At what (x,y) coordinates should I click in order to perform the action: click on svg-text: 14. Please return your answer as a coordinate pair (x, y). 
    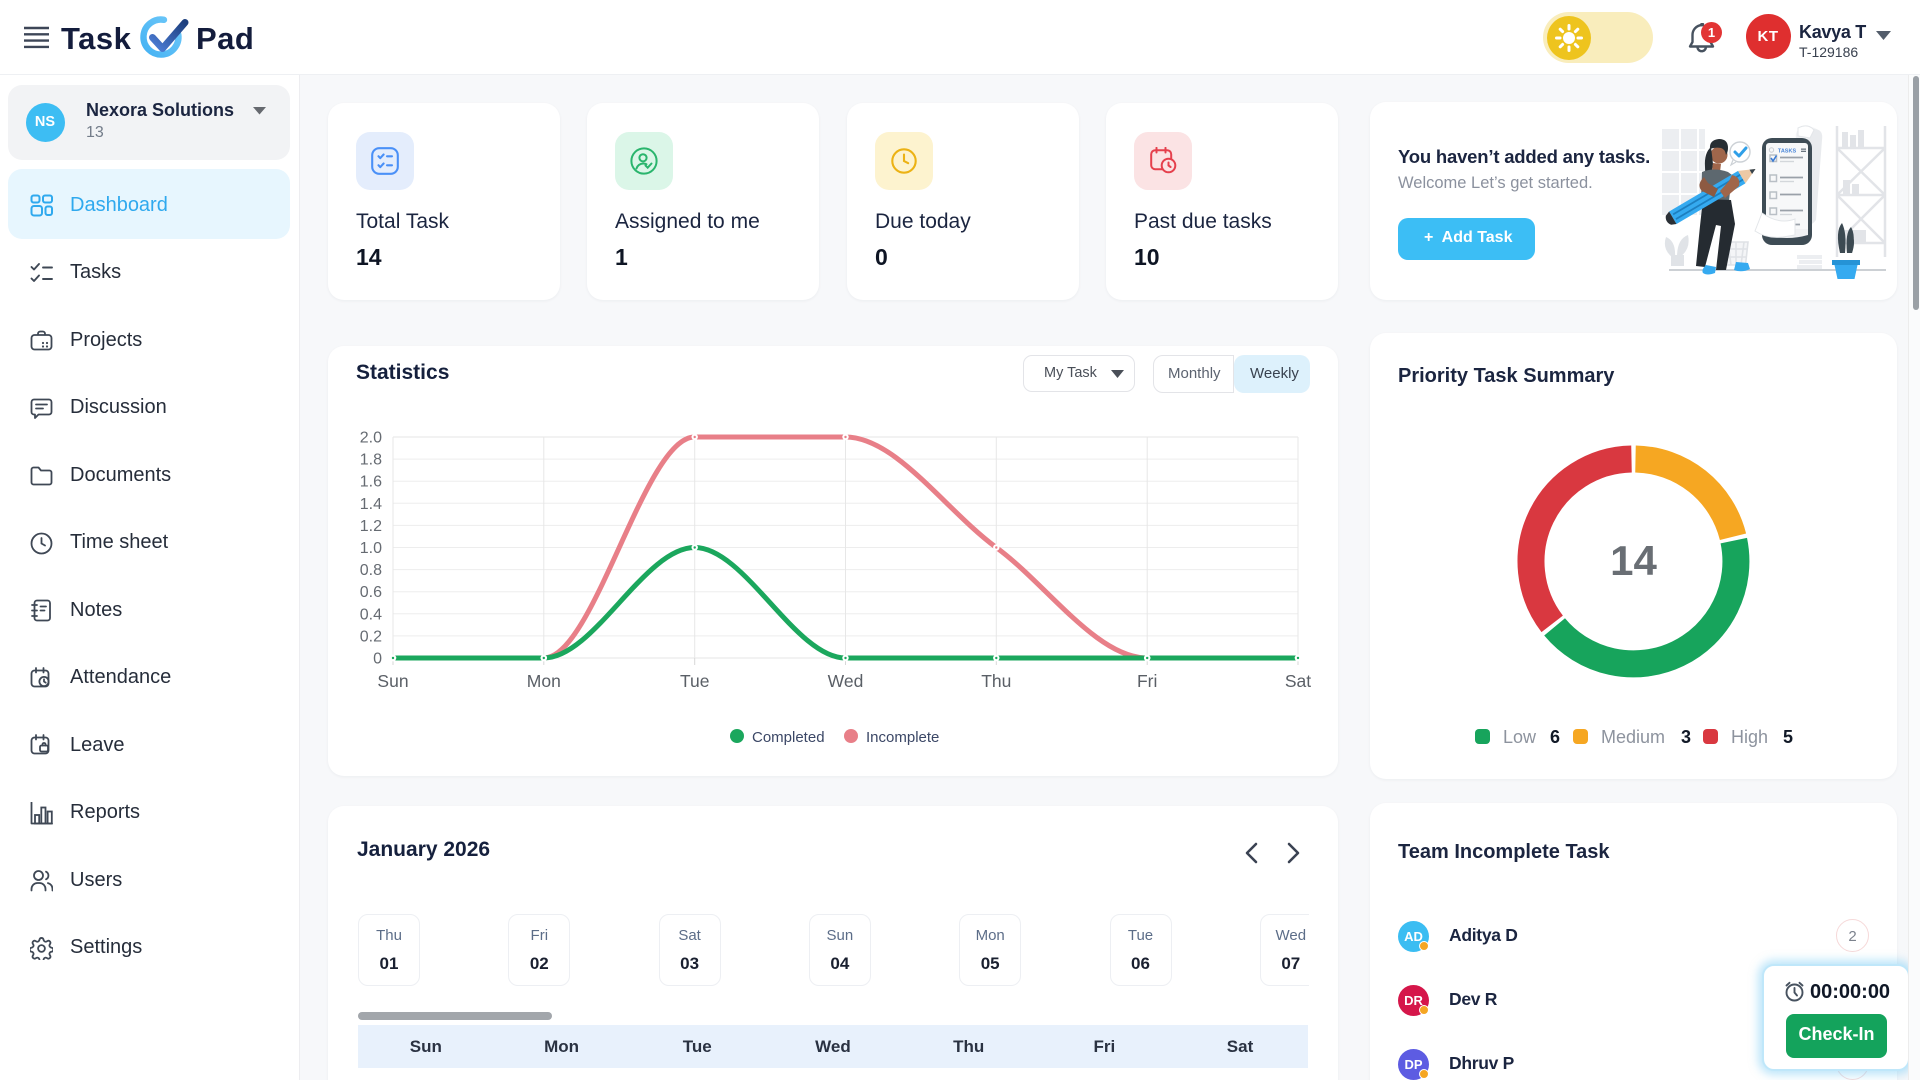
    Looking at the image, I should click on (1633, 560).